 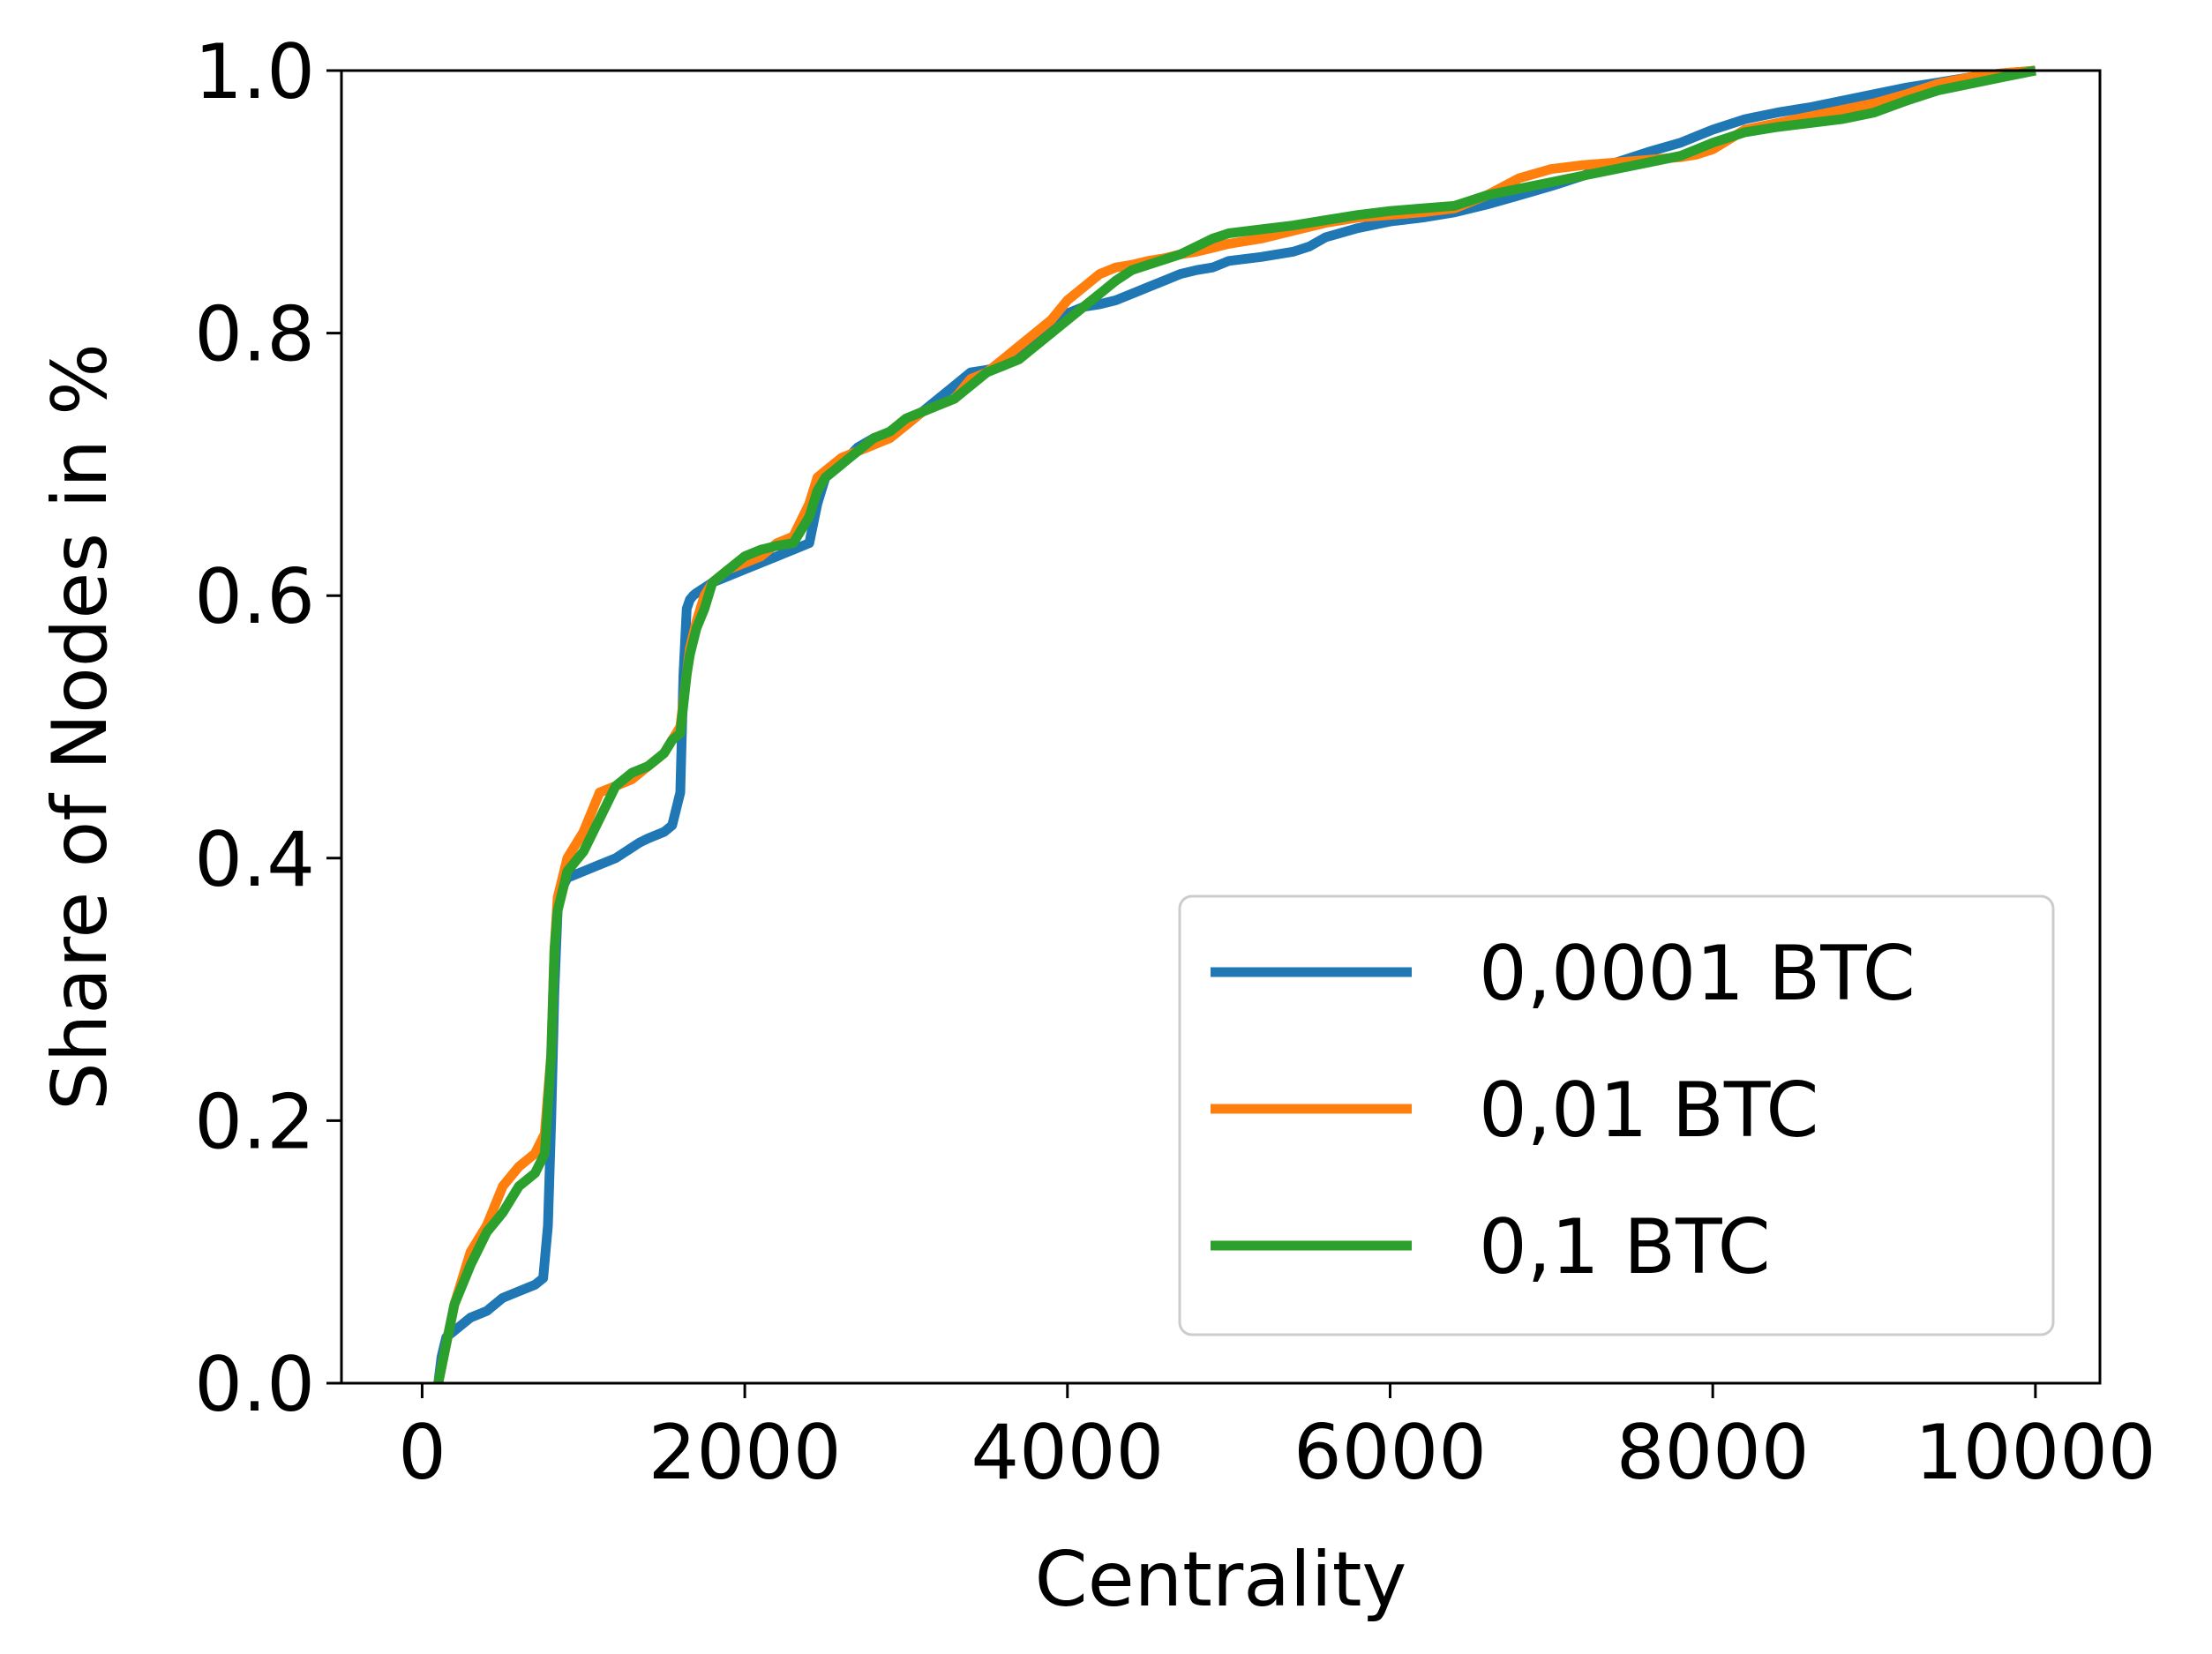 What do you see at coordinates (1067, 1453) in the screenshot?
I see `x-tick-label: 4000` at bounding box center [1067, 1453].